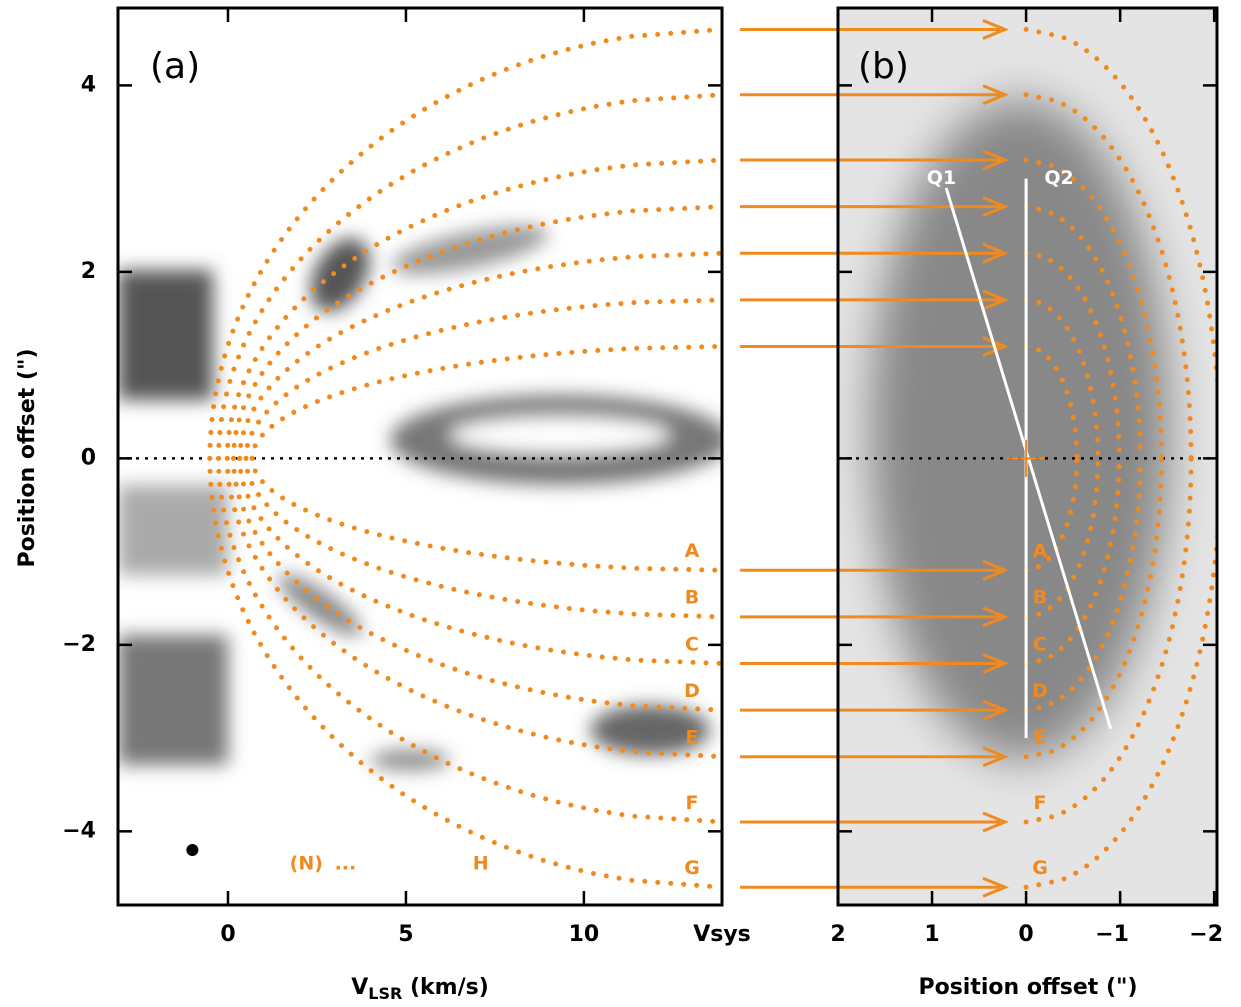  What do you see at coordinates (1206, 934) in the screenshot?
I see `x-tick-label: −2` at bounding box center [1206, 934].